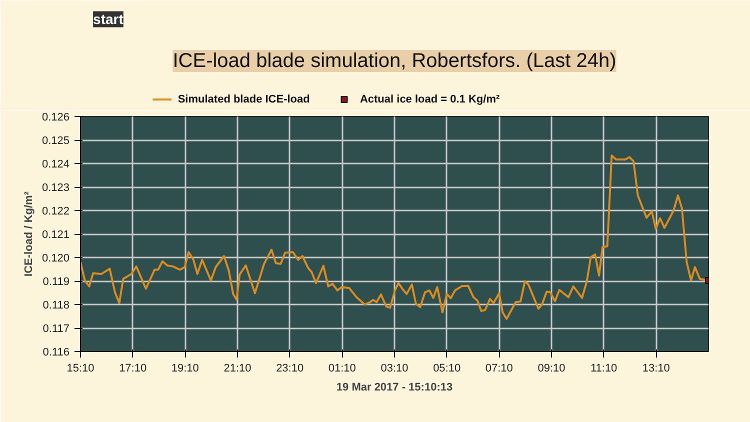  Describe the element at coordinates (604, 368) in the screenshot. I see `x-tick-label: 11:10` at that location.